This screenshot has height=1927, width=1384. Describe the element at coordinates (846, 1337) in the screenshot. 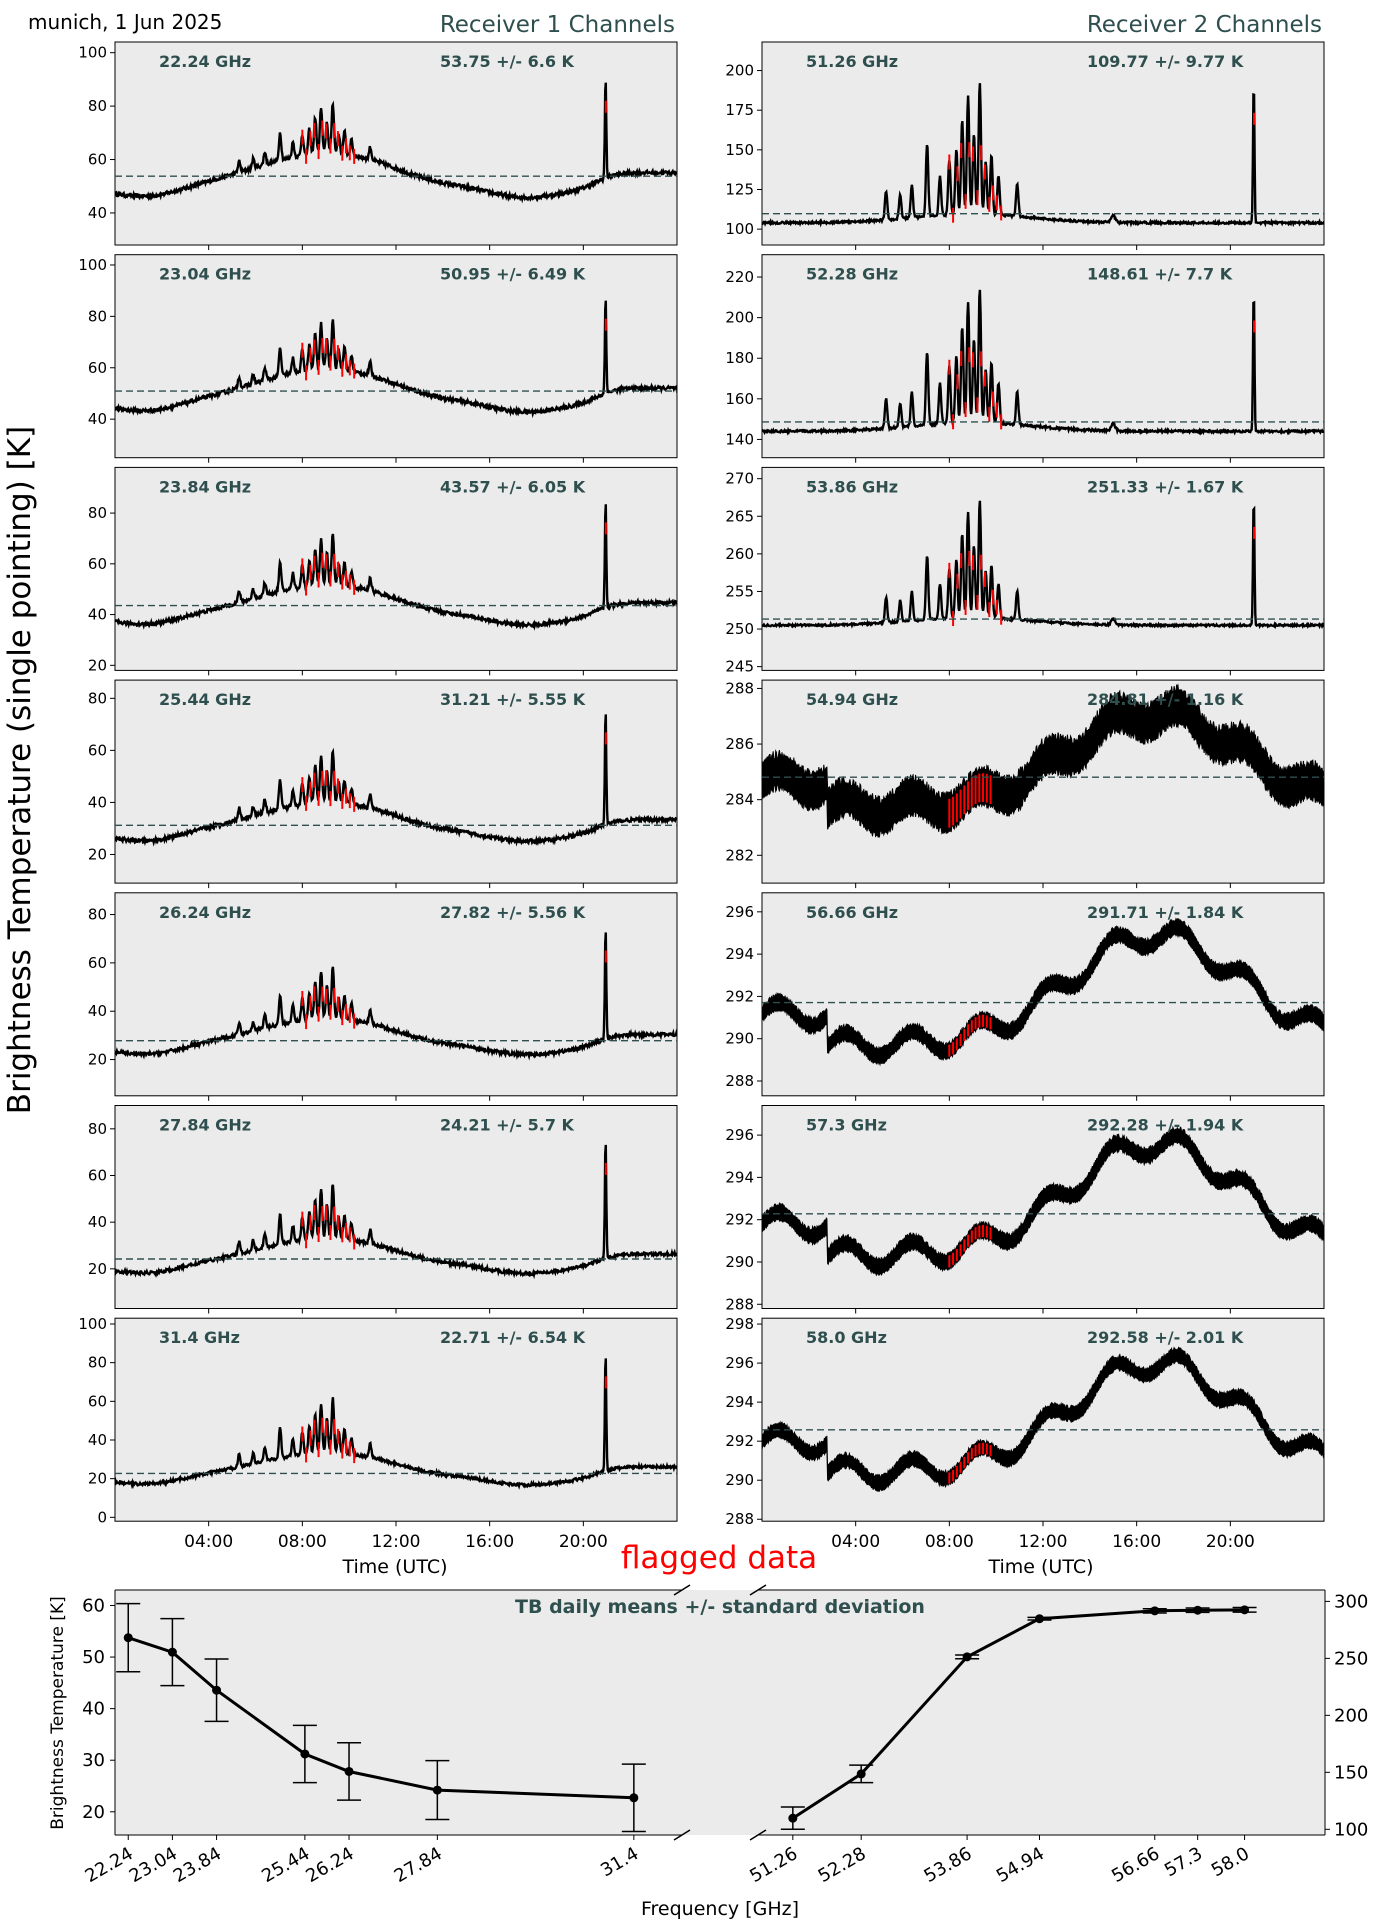

I see `frequency-label: 58.0 GHz` at that location.